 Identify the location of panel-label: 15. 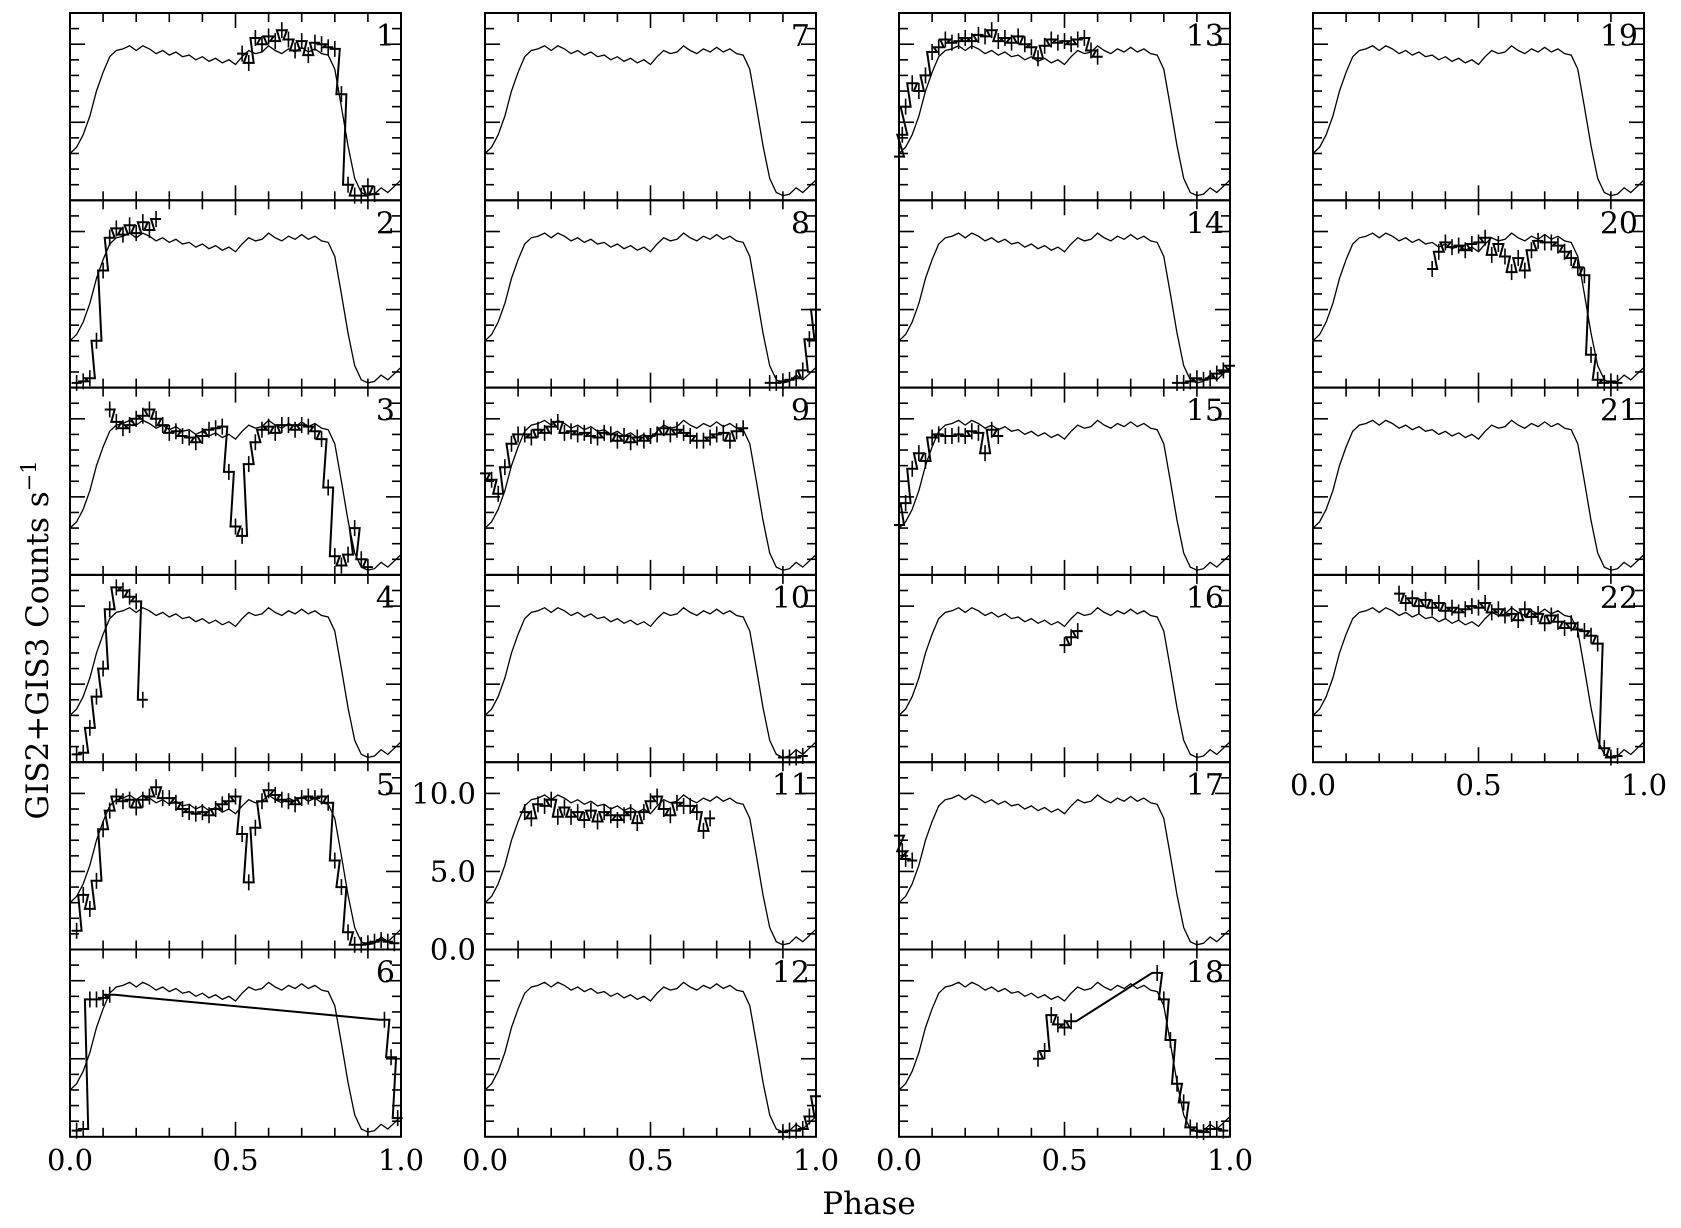
(1205, 411).